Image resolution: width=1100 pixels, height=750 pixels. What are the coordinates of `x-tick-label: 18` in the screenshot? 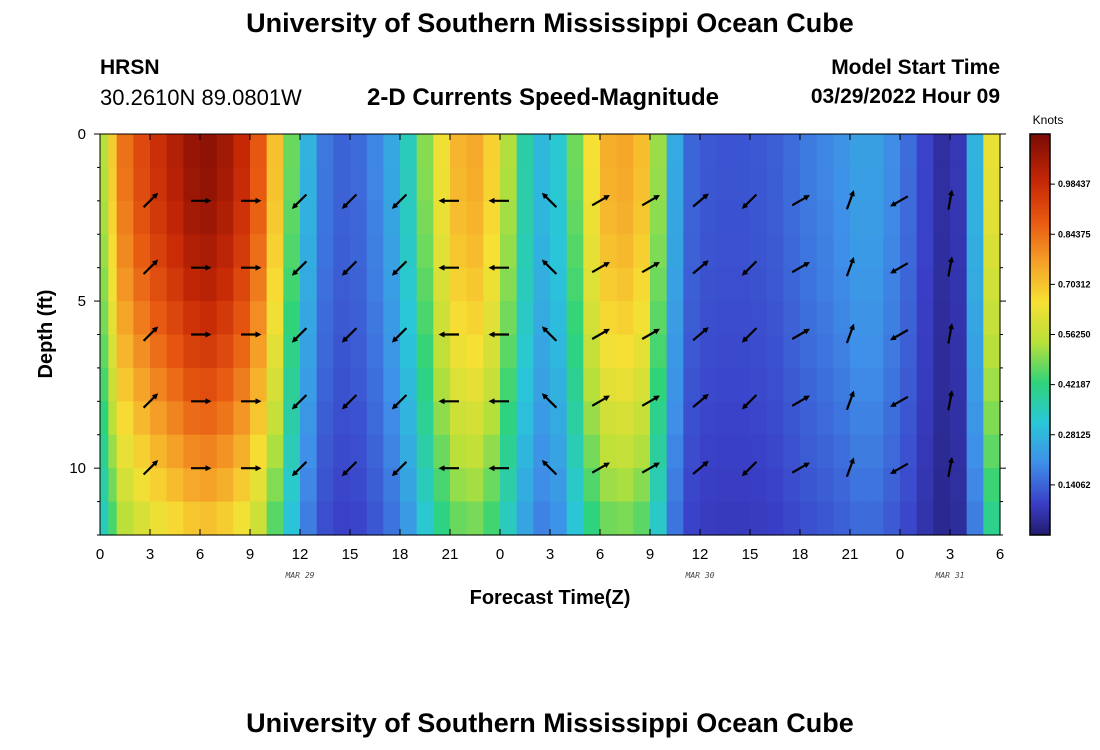 It's located at (400, 554).